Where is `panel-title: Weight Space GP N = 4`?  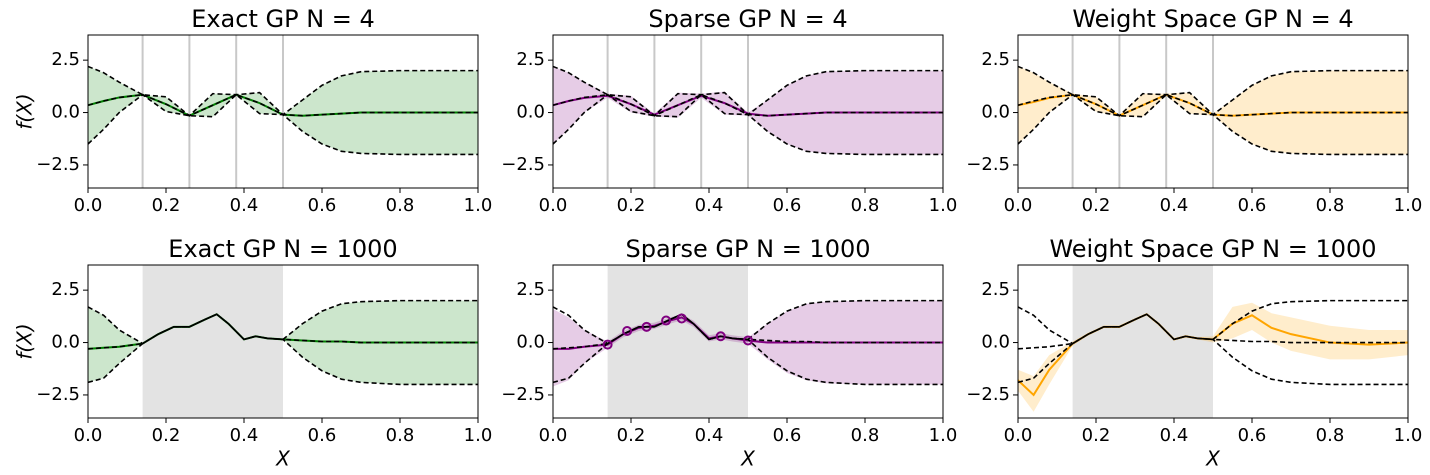 panel-title: Weight Space GP N = 4 is located at coordinates (1212, 19).